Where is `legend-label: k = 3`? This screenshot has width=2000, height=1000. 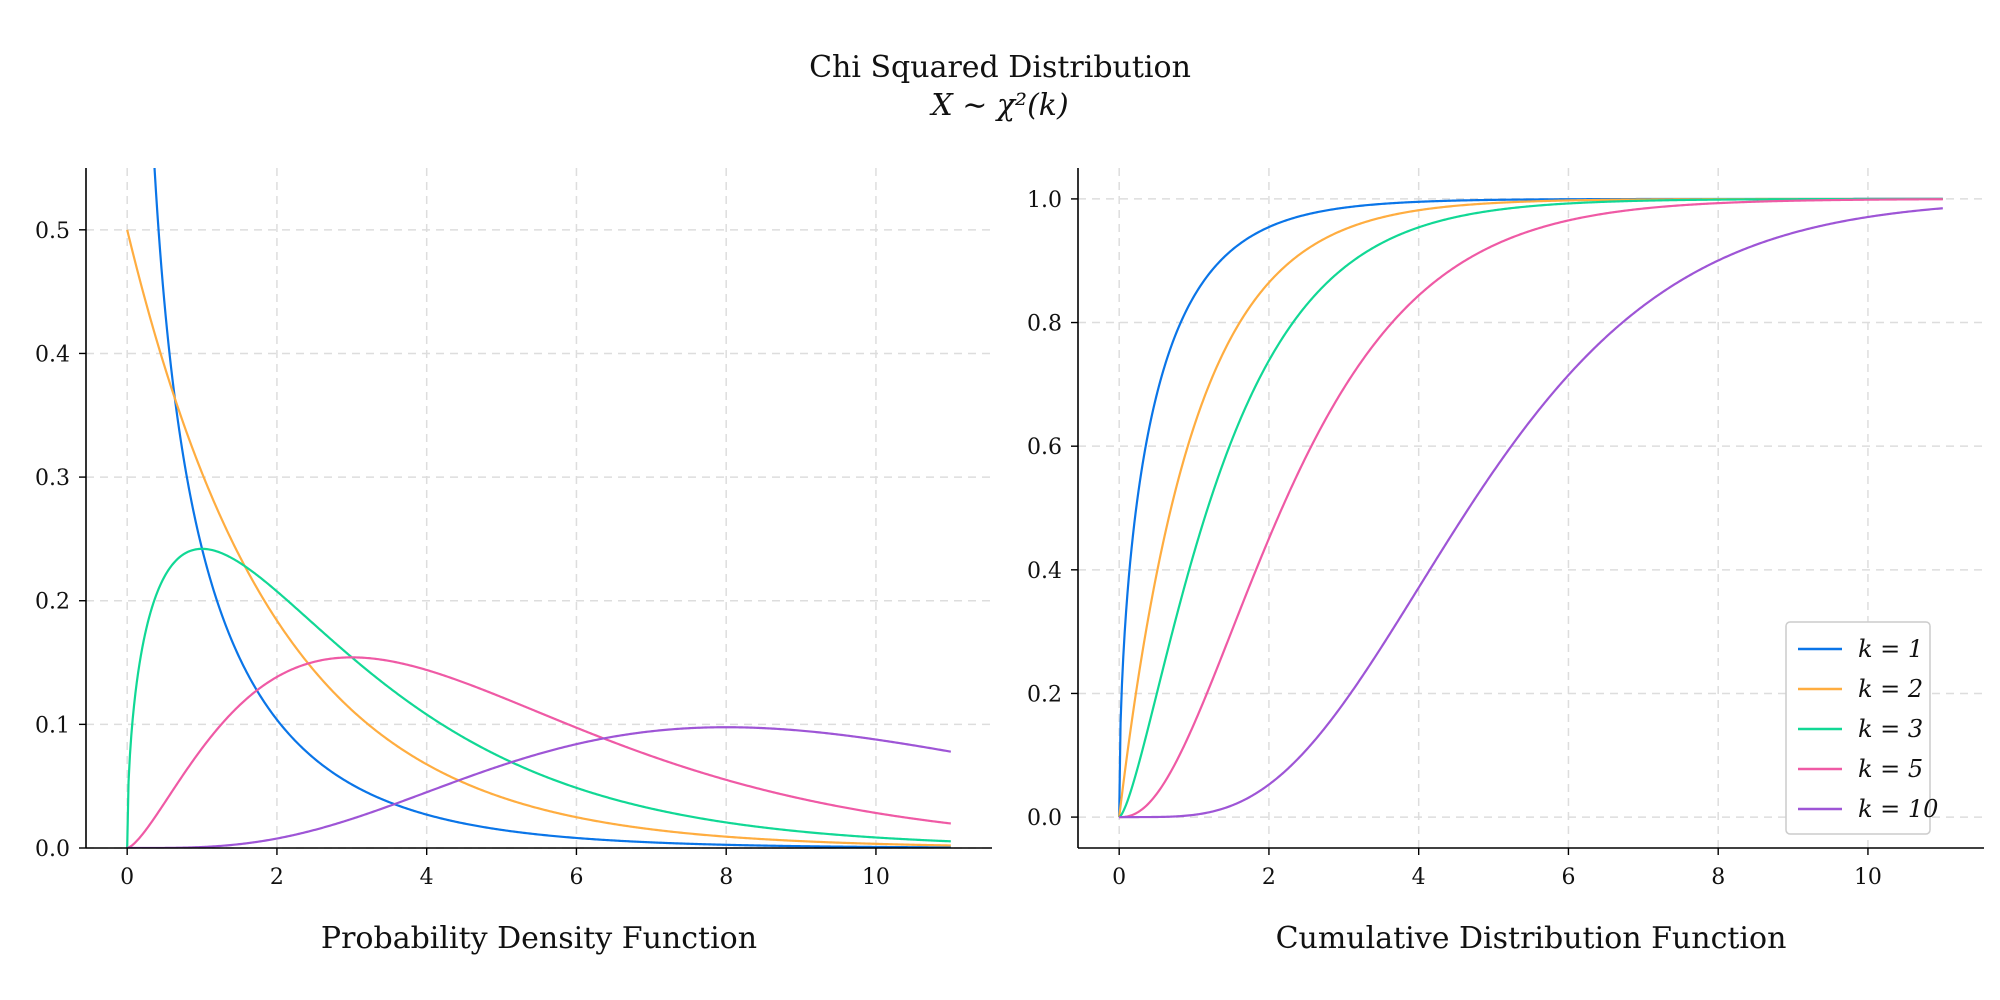 legend-label: k = 3 is located at coordinates (1890, 729).